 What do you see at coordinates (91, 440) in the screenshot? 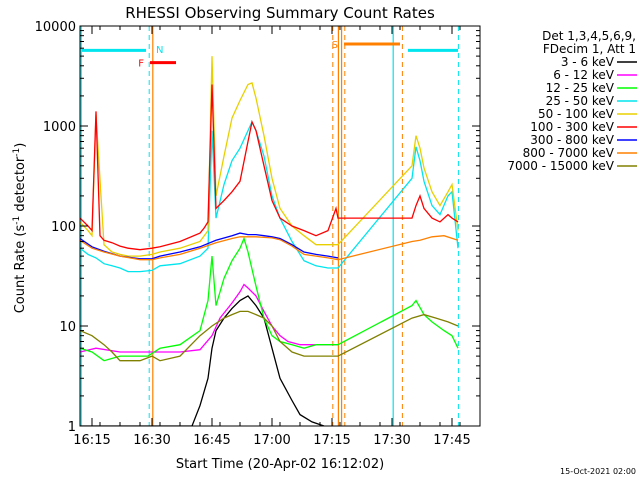
I see `x-tick-label-0: 16:15` at bounding box center [91, 440].